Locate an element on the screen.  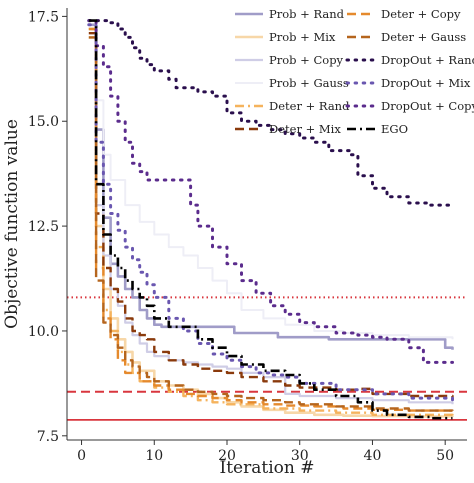
y-axis-title: Objective function value is located at coordinates (12, 224).